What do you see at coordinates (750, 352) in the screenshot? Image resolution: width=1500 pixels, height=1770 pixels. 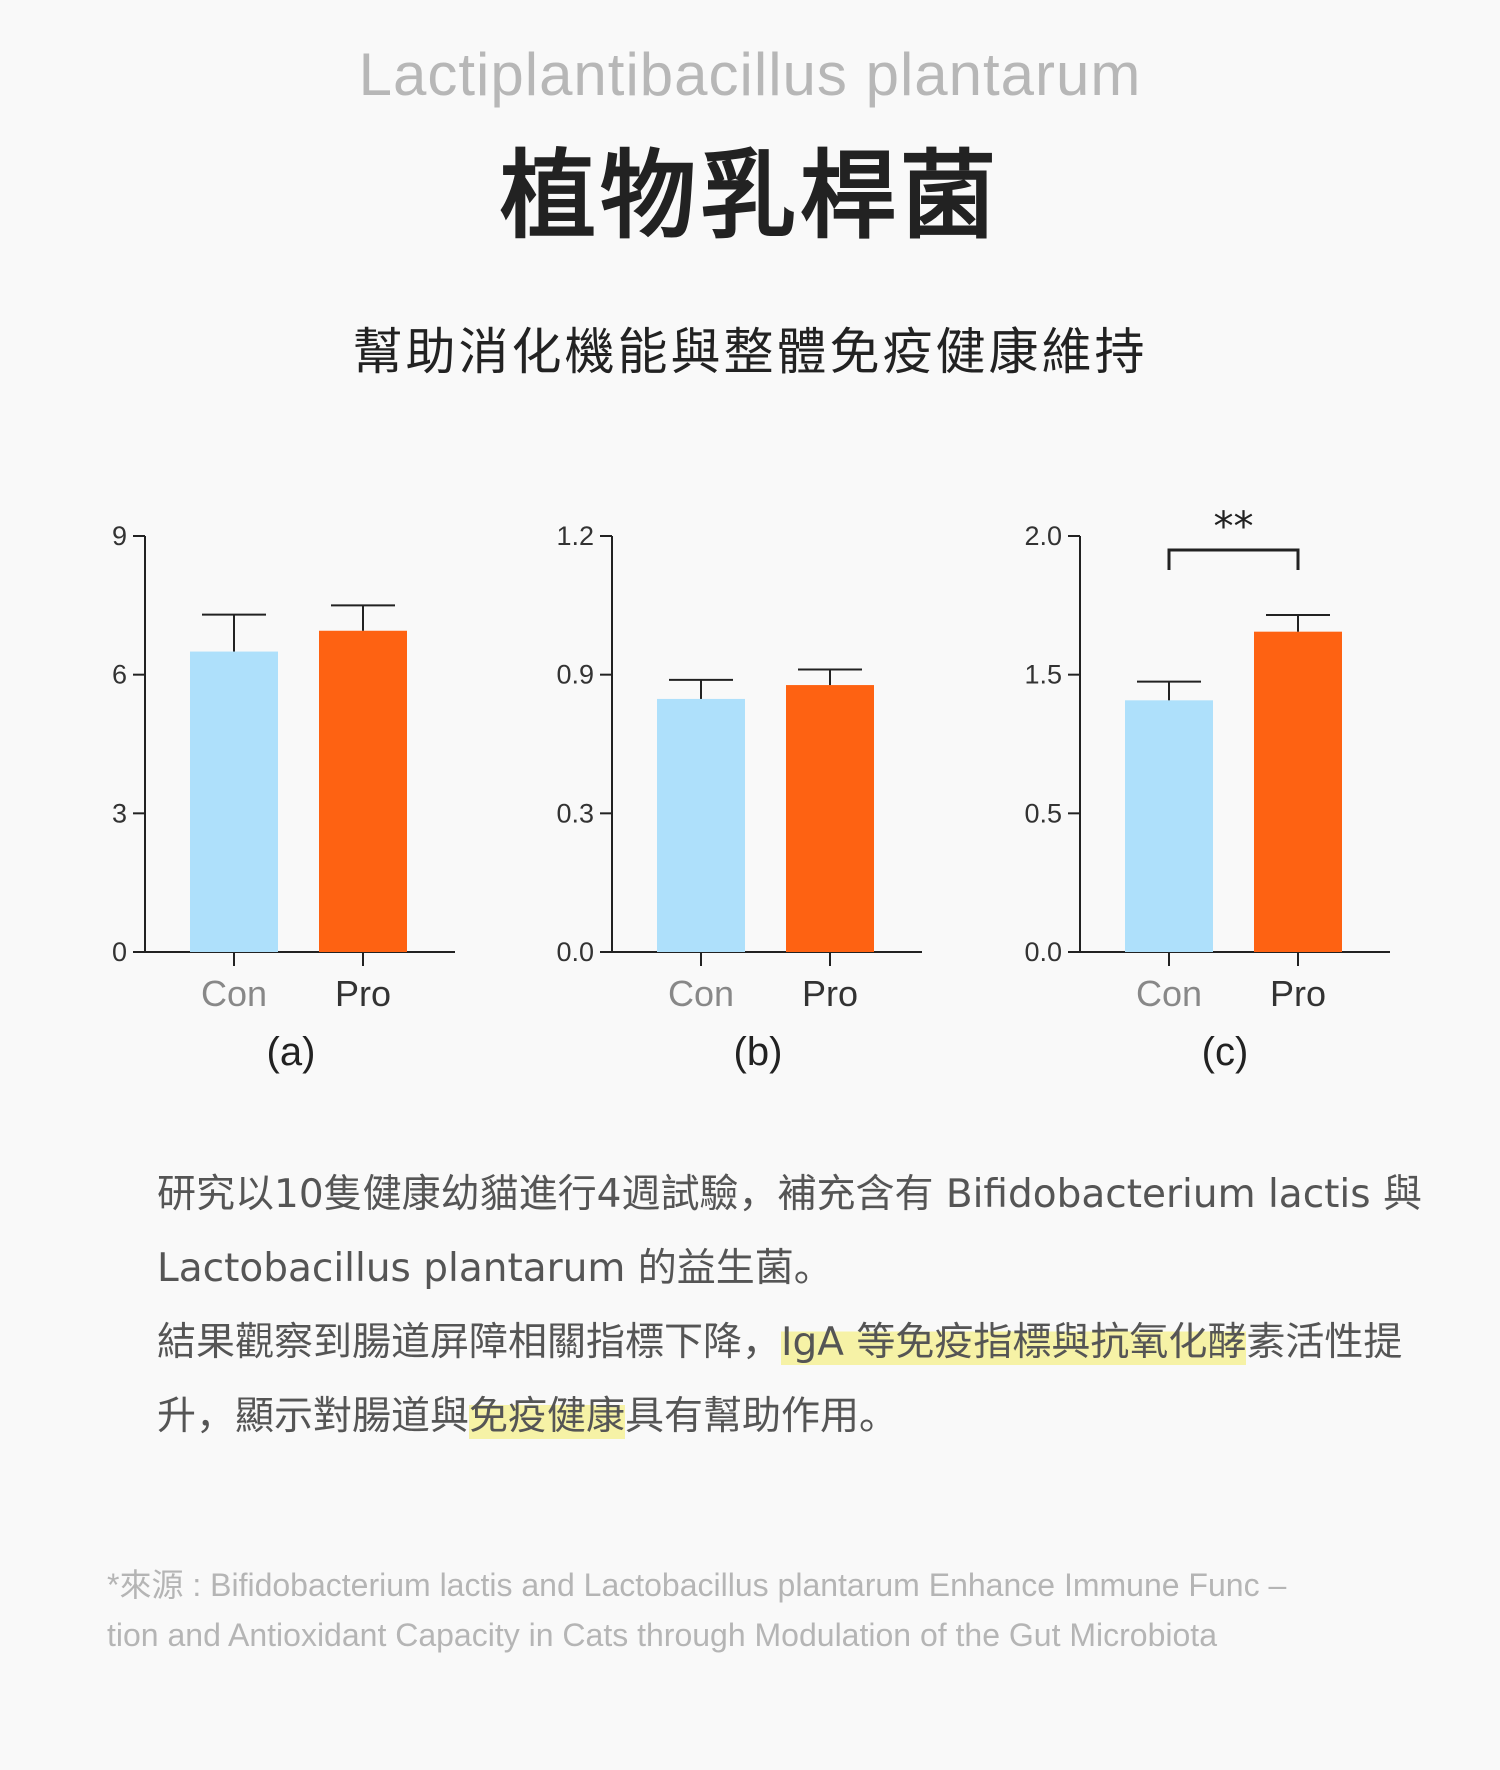 I see `page-subtitle: 幫助消化機能與整體免疫健康維持` at bounding box center [750, 352].